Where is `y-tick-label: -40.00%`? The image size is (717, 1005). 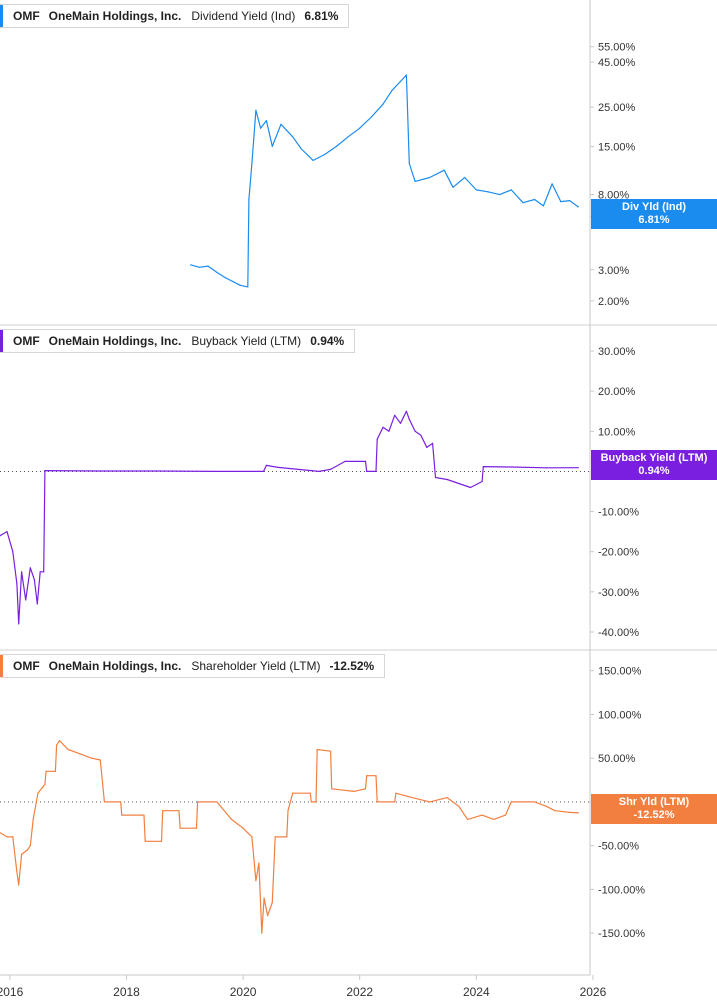
y-tick-label: -40.00% is located at coordinates (618, 633).